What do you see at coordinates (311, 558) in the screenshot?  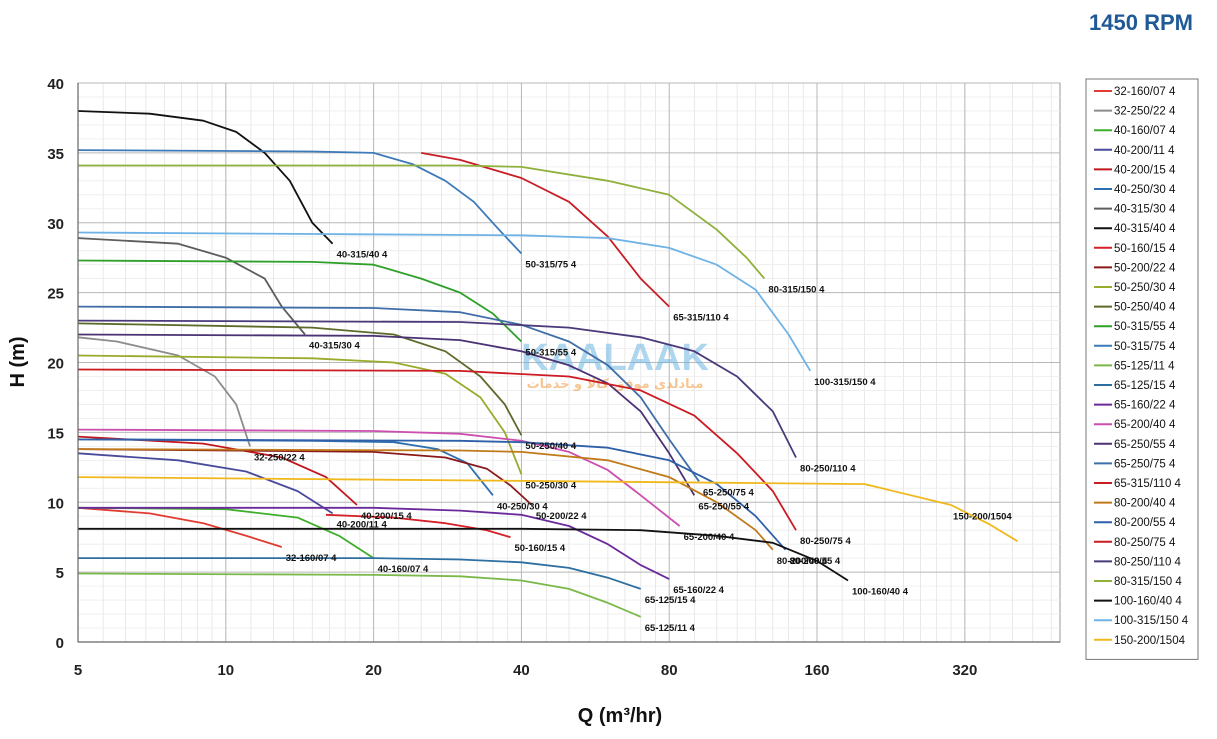 I see `curve-label: 32-160/07 4` at bounding box center [311, 558].